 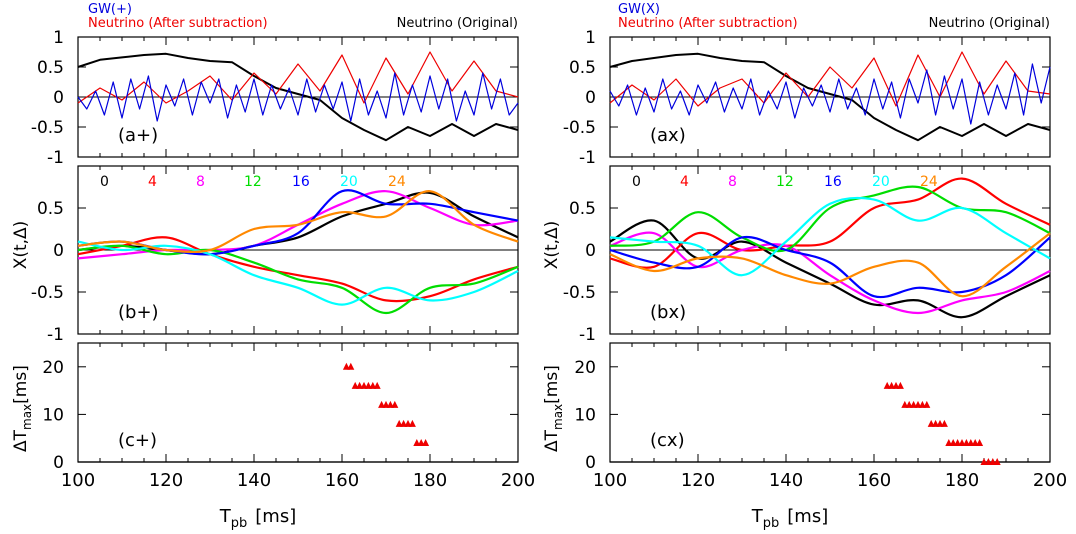 What do you see at coordinates (667, 440) in the screenshot?
I see `panel-label: (cx)` at bounding box center [667, 440].